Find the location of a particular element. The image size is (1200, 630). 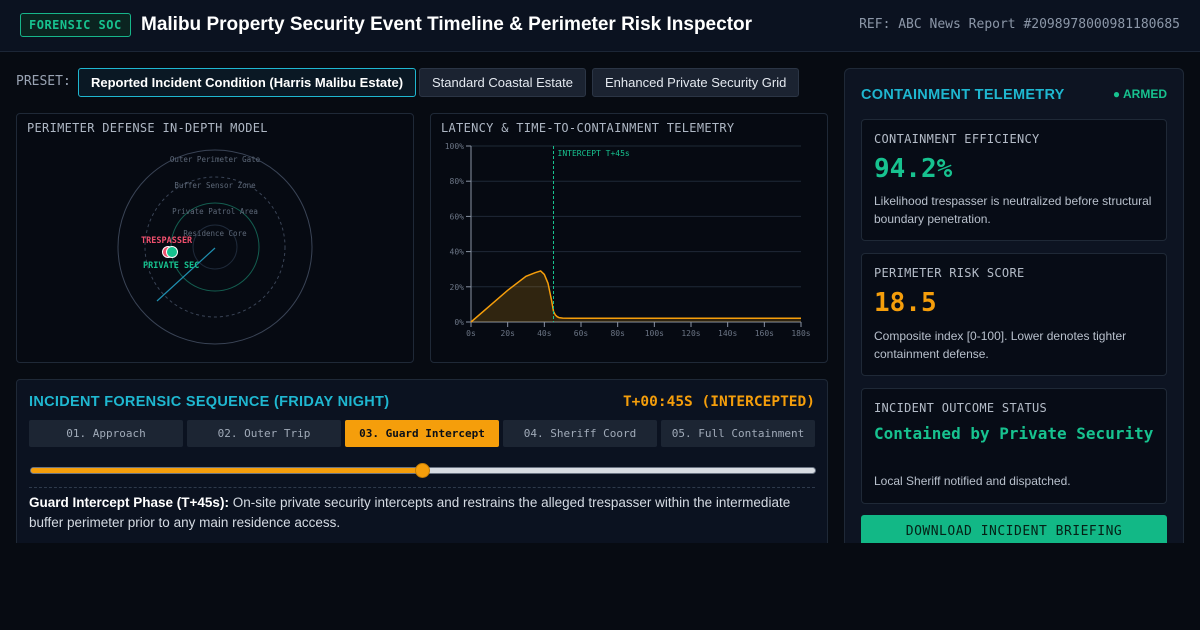

private-patrol-ring is located at coordinates (215, 247).